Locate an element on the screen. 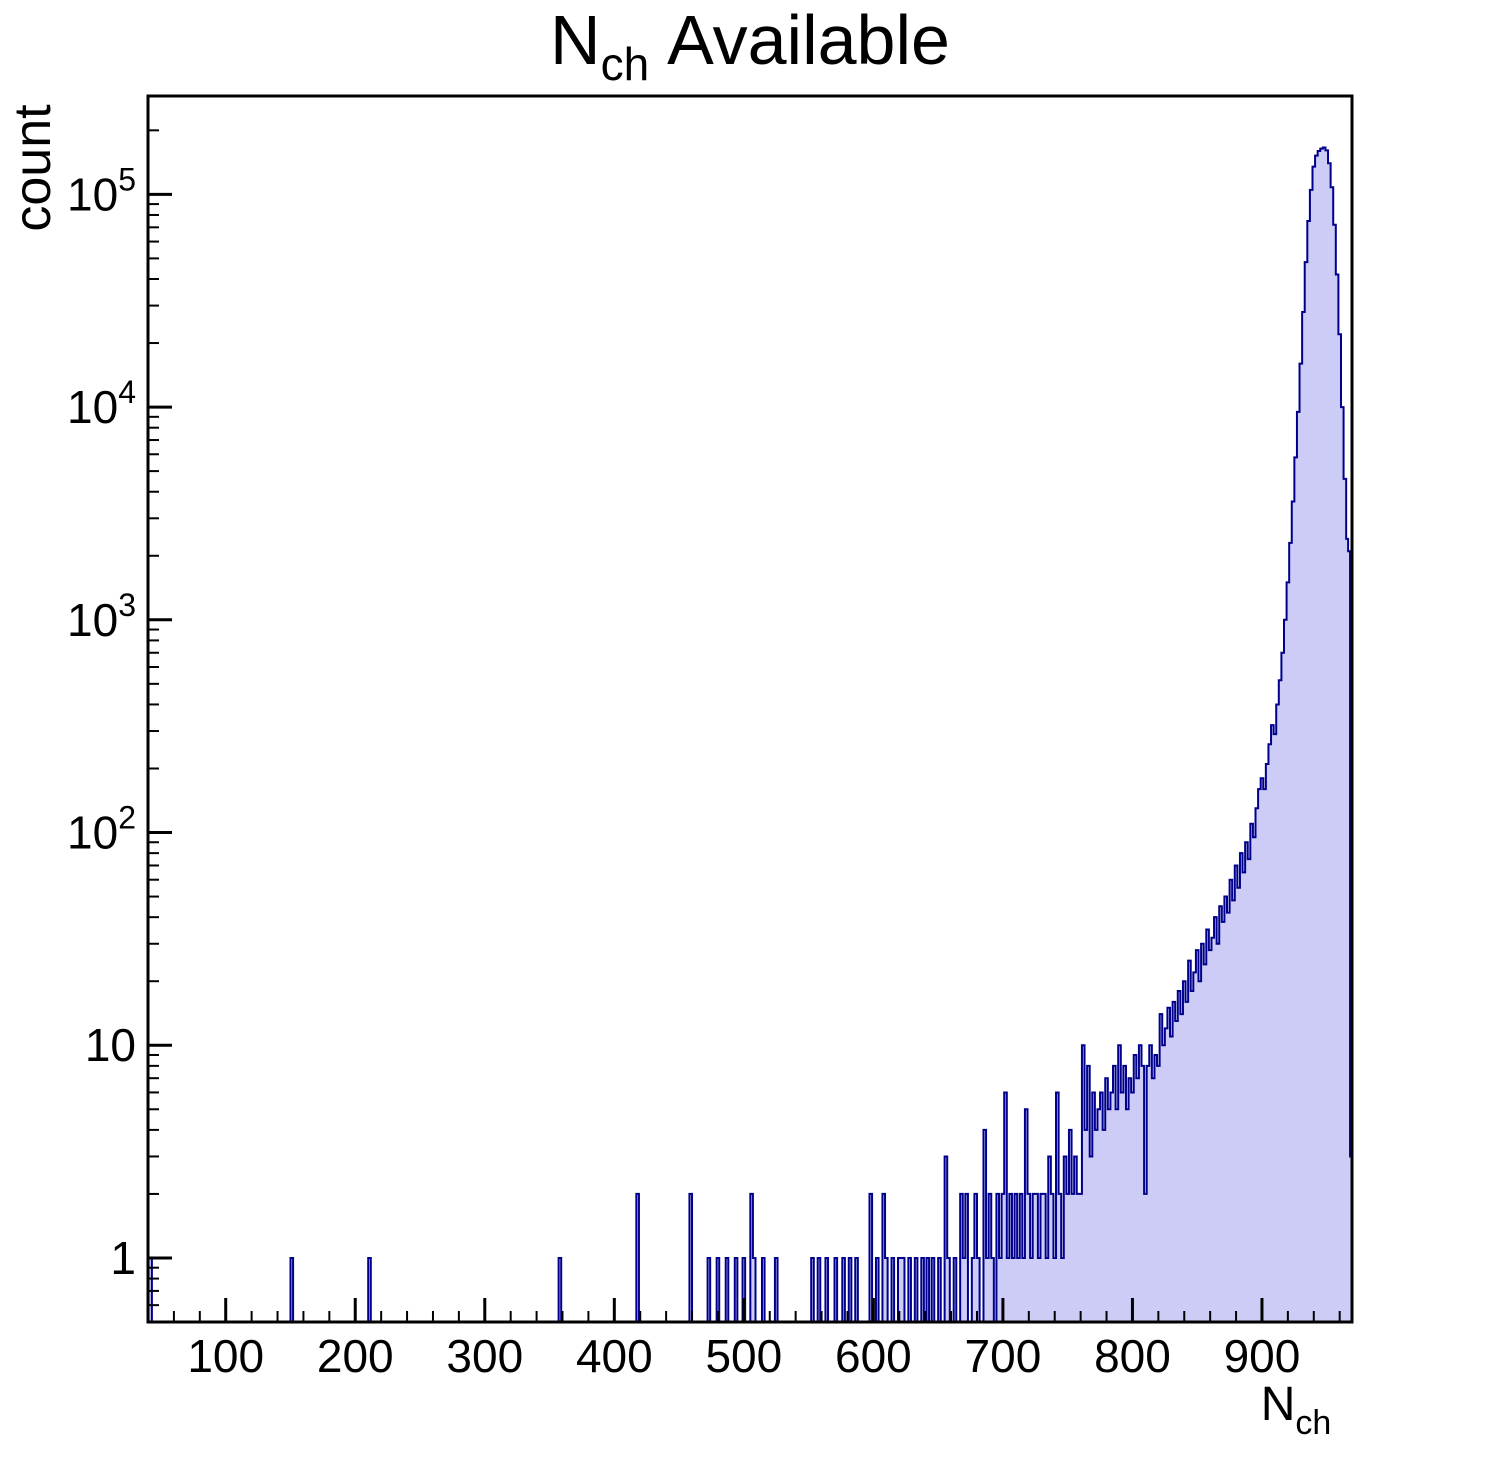 The width and height of the screenshot is (1496, 1472). y-tick-label: 10 is located at coordinates (110, 1045).